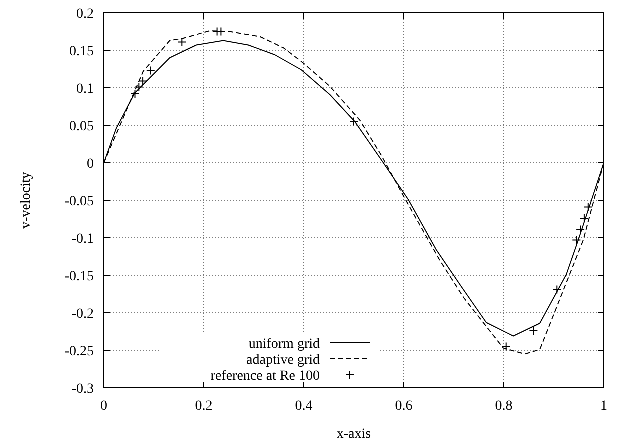 The width and height of the screenshot is (623, 445). I want to click on x-tick-label: 0.4, so click(304, 406).